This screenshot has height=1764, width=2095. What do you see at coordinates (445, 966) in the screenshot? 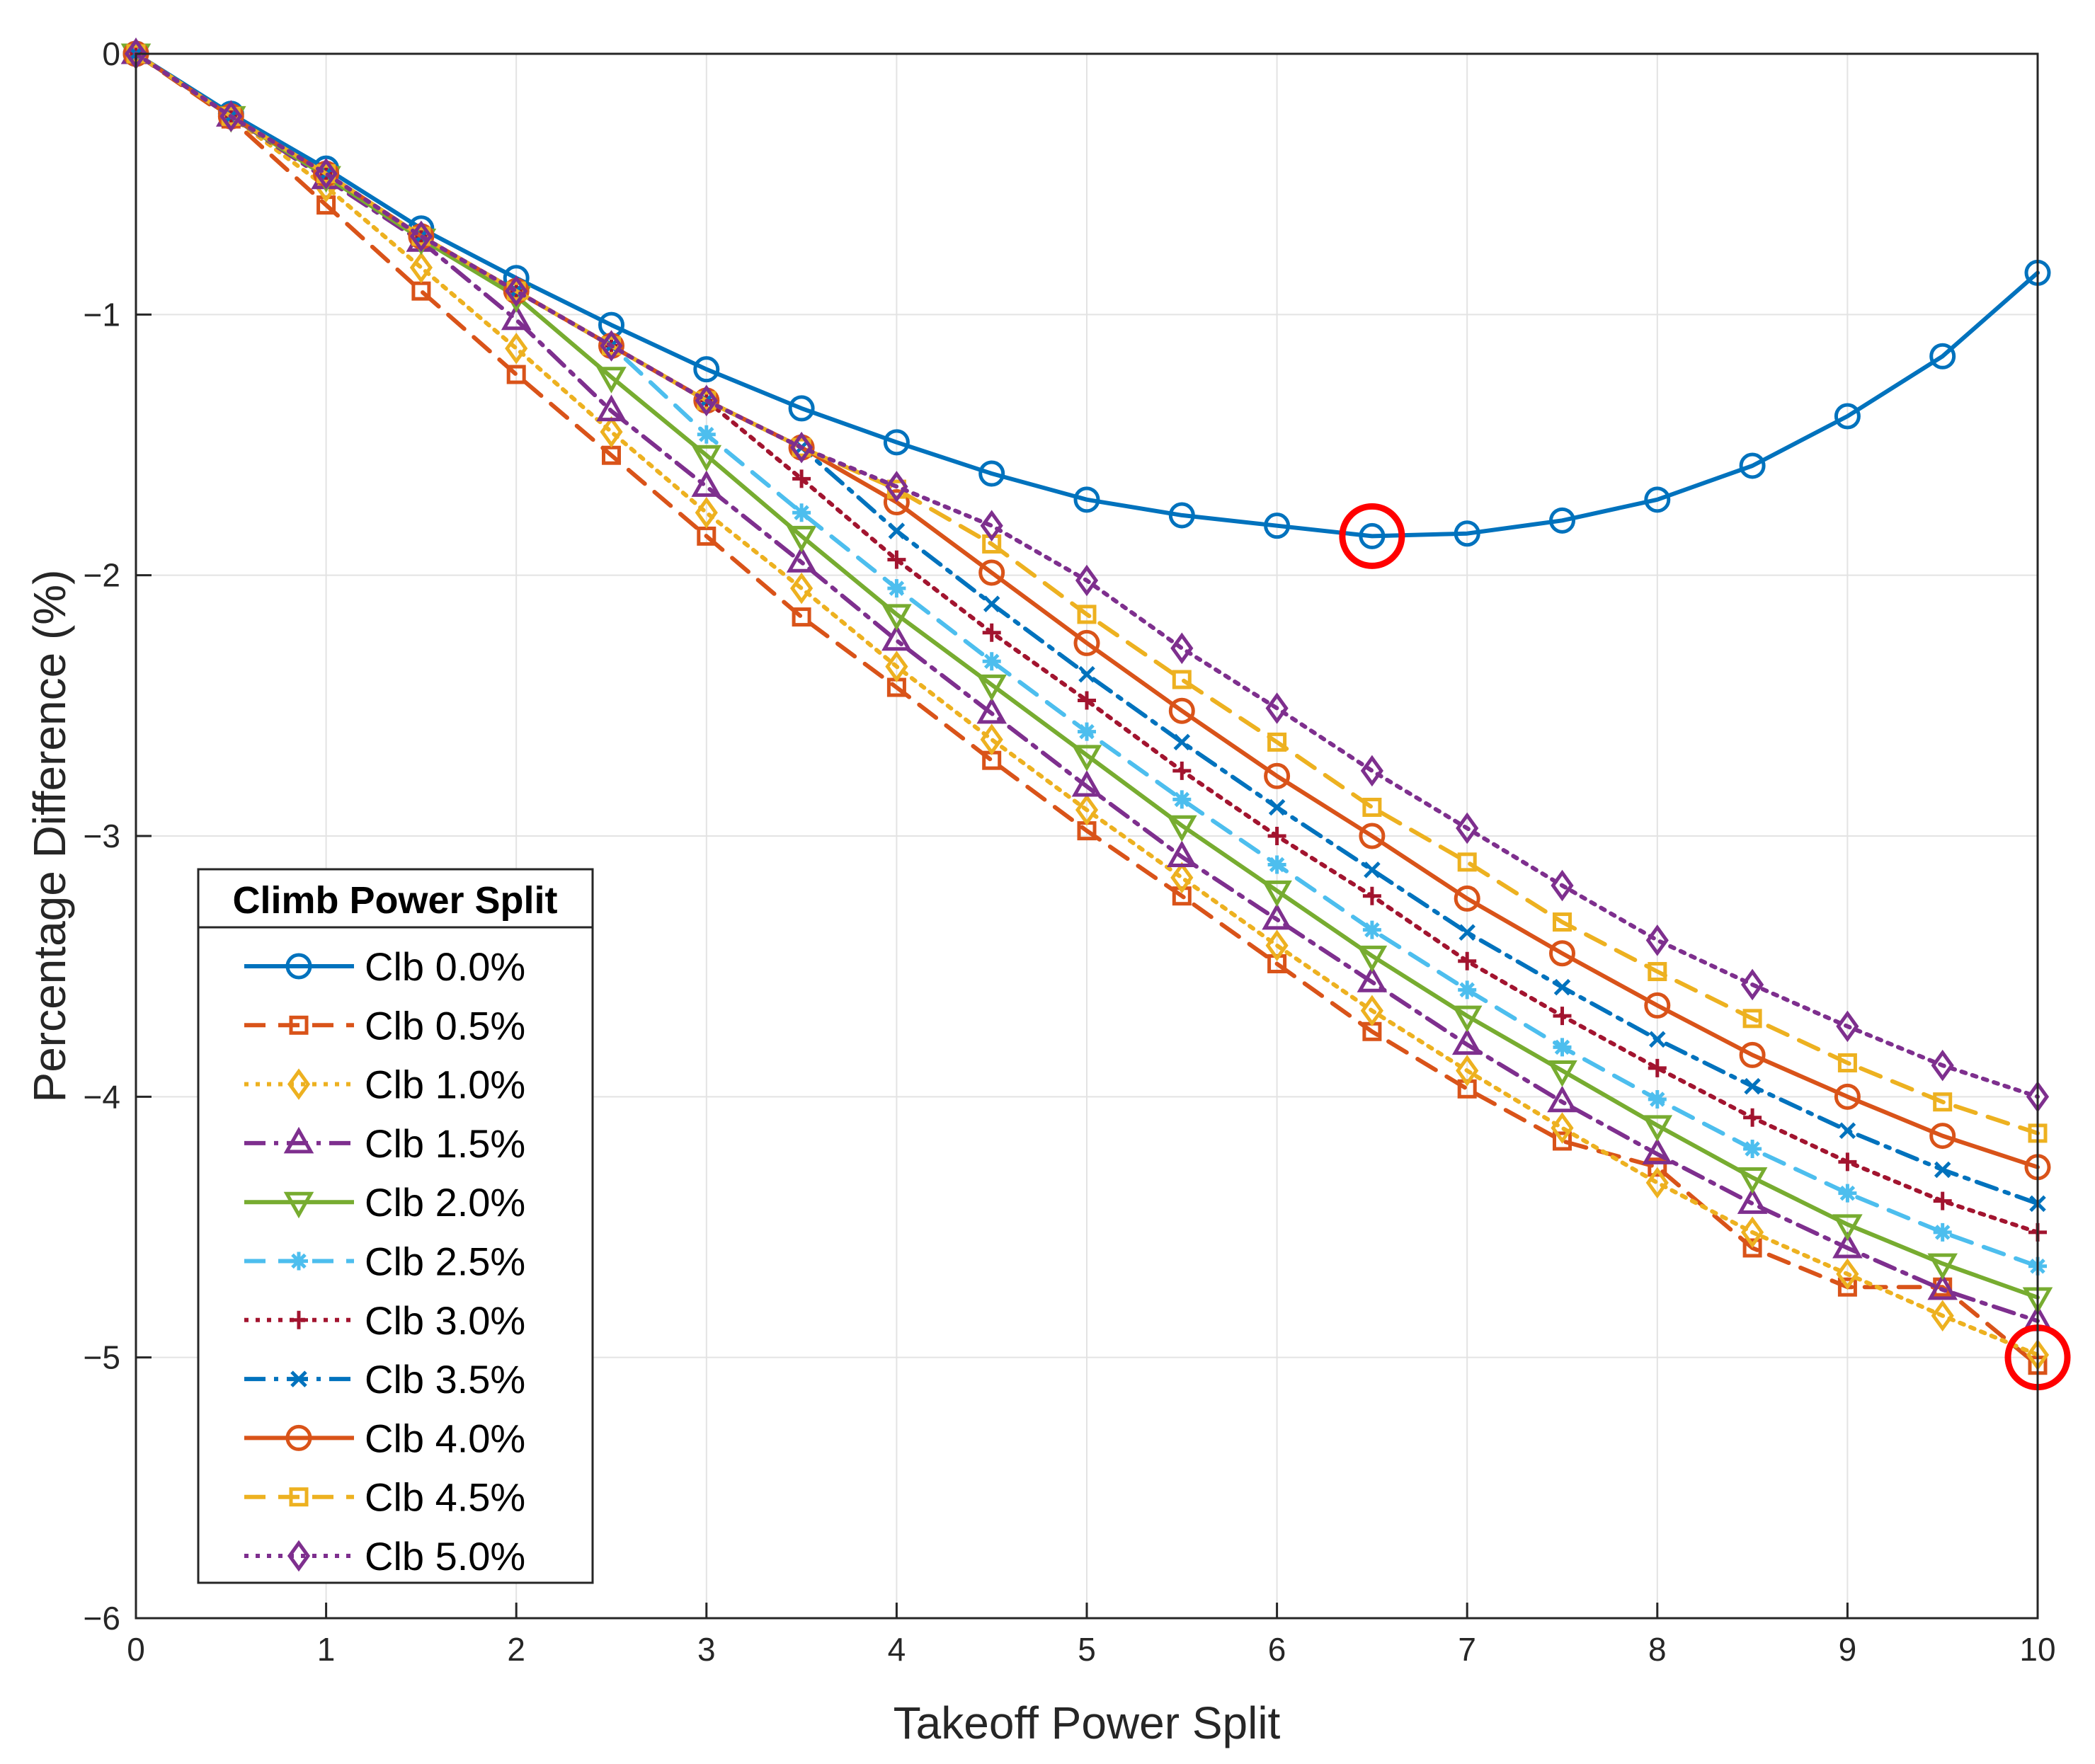
I see `legend-label: Clb 0.0%` at bounding box center [445, 966].